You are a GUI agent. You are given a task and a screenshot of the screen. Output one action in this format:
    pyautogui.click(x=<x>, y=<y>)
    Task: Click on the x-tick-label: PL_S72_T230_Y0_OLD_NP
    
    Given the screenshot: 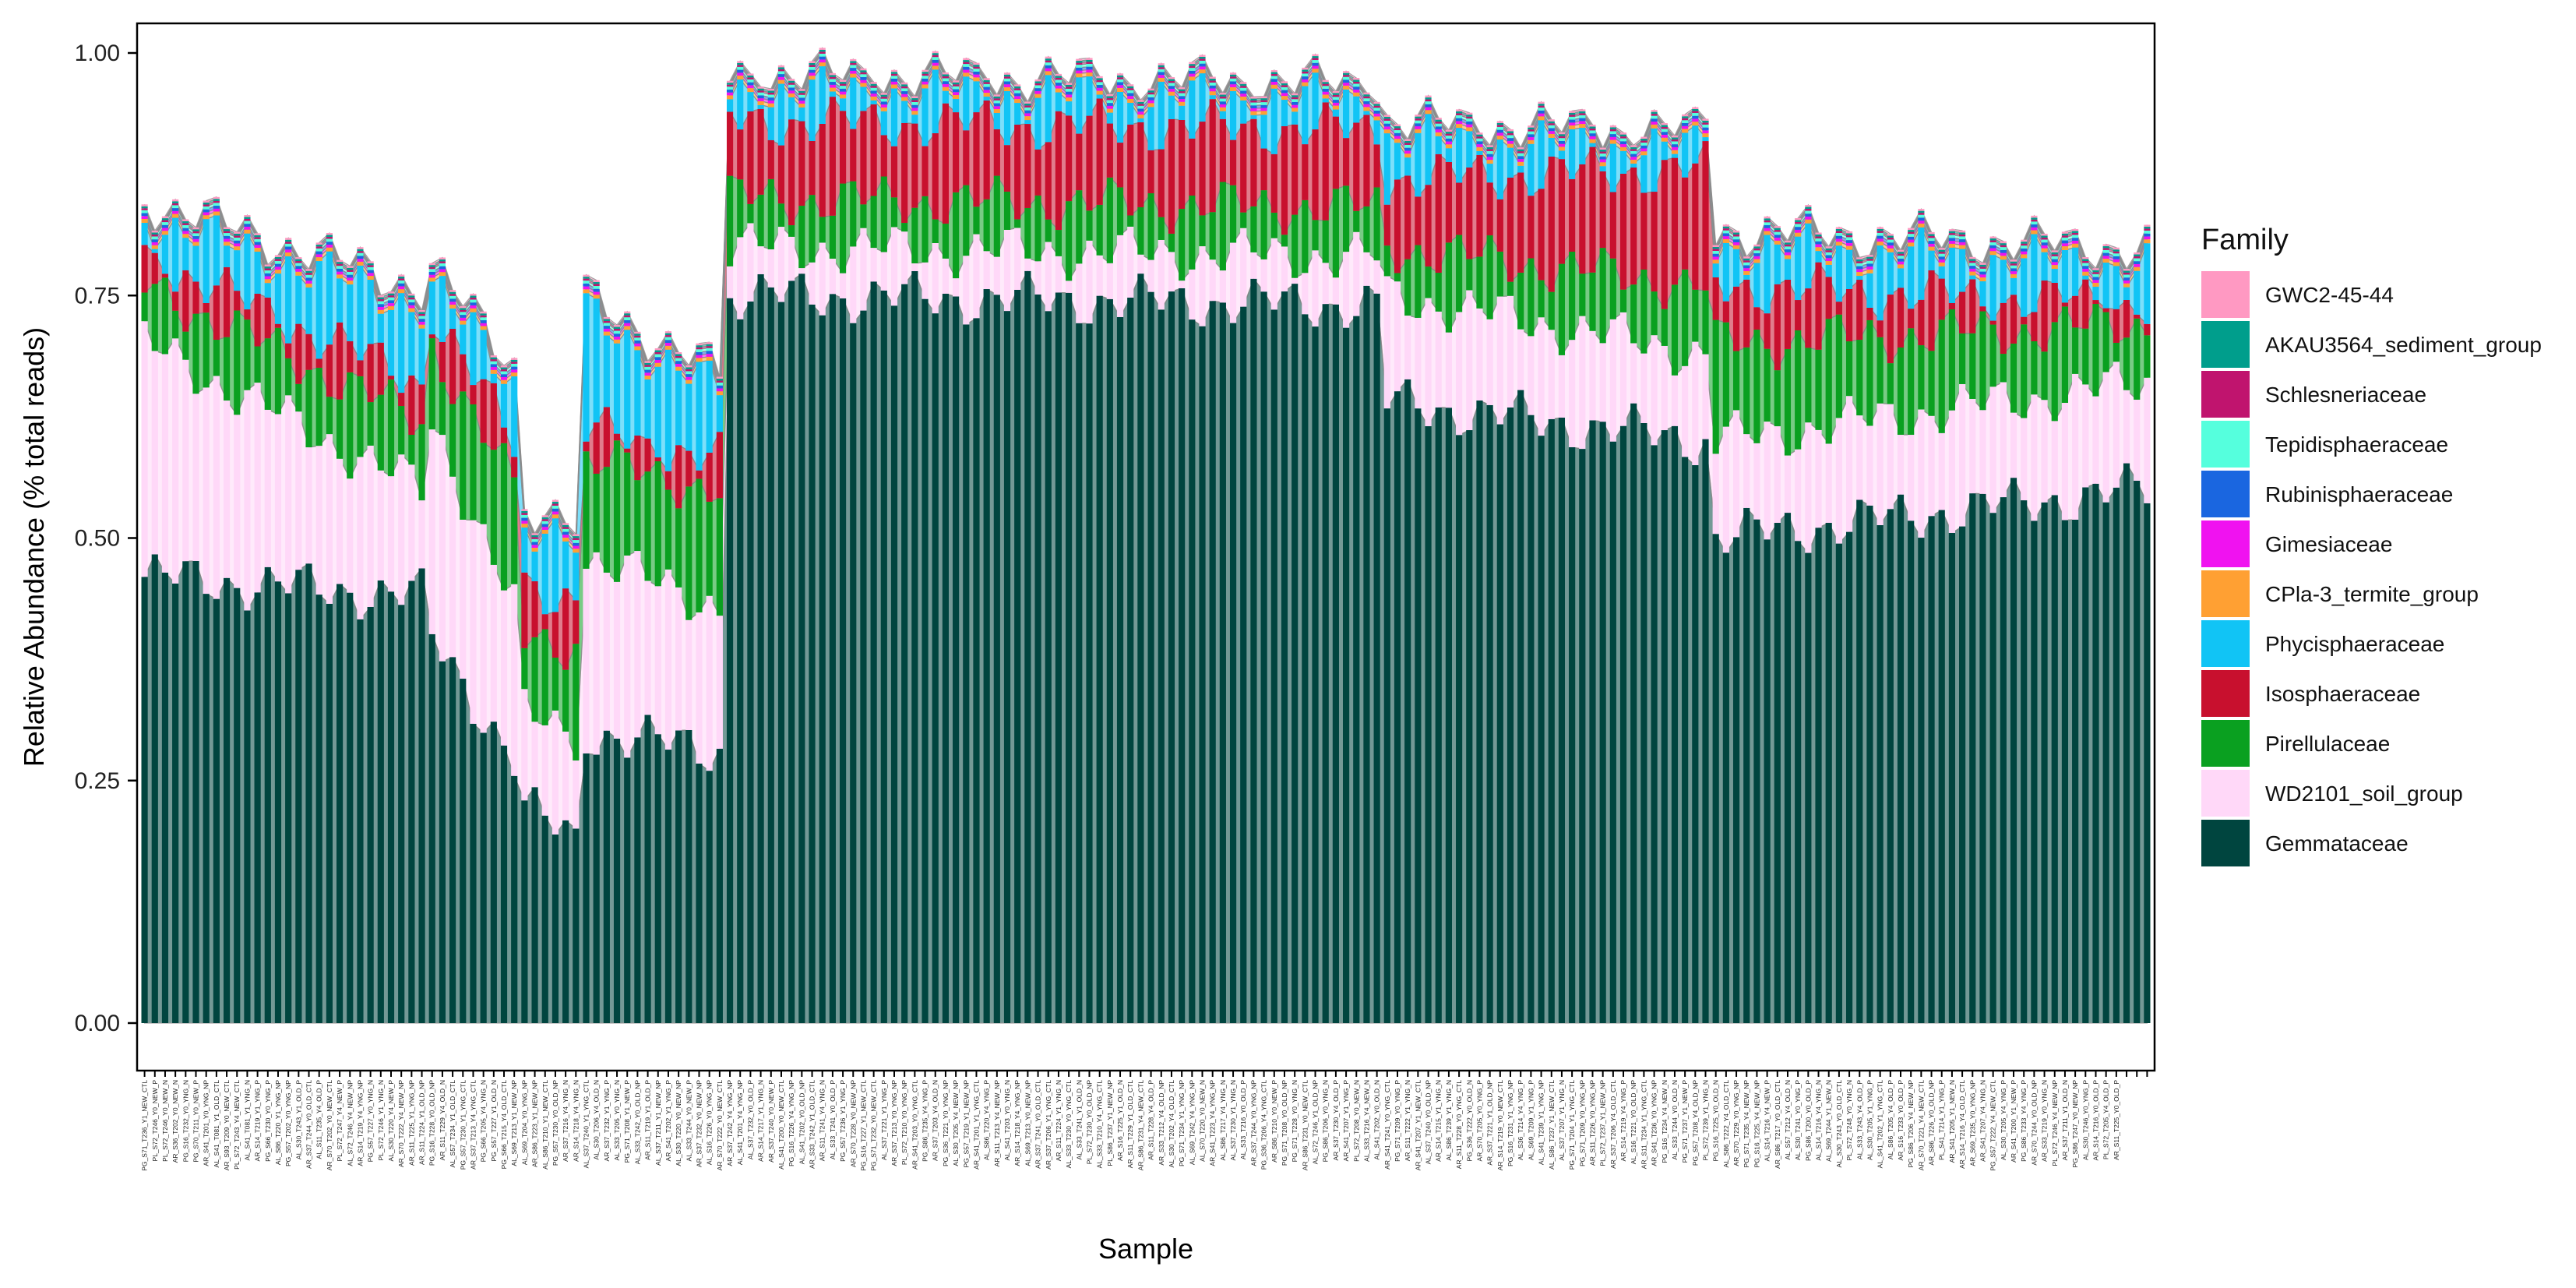 What is the action you would take?
    pyautogui.click(x=1089, y=1122)
    